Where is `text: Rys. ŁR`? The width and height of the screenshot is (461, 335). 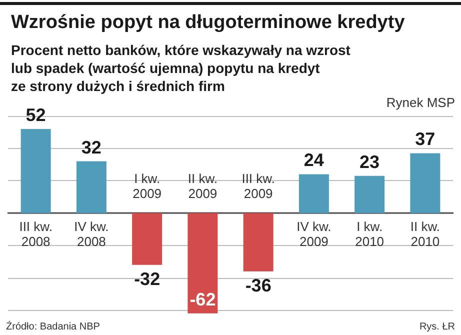
text: Rys. ŁR is located at coordinates (437, 327).